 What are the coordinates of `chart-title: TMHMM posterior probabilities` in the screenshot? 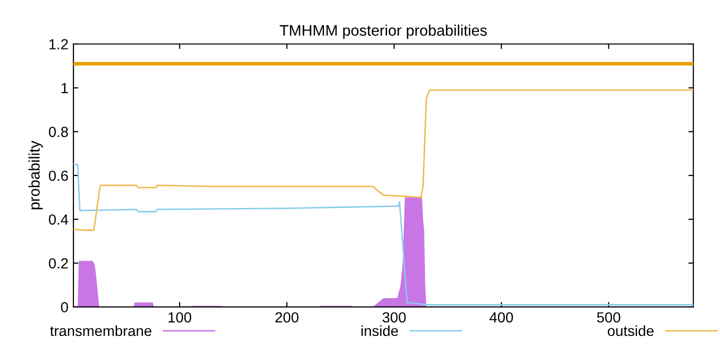 It's located at (383, 31).